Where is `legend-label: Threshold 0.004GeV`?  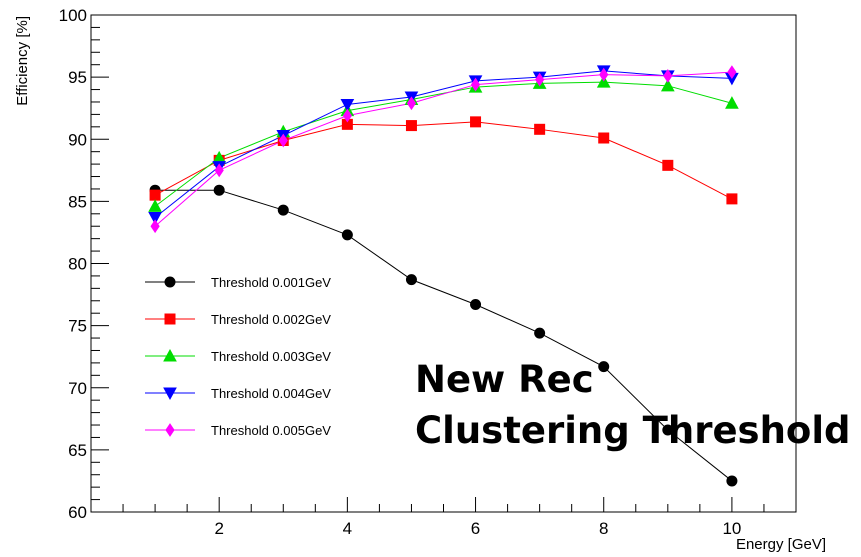 legend-label: Threshold 0.004GeV is located at coordinates (271, 393).